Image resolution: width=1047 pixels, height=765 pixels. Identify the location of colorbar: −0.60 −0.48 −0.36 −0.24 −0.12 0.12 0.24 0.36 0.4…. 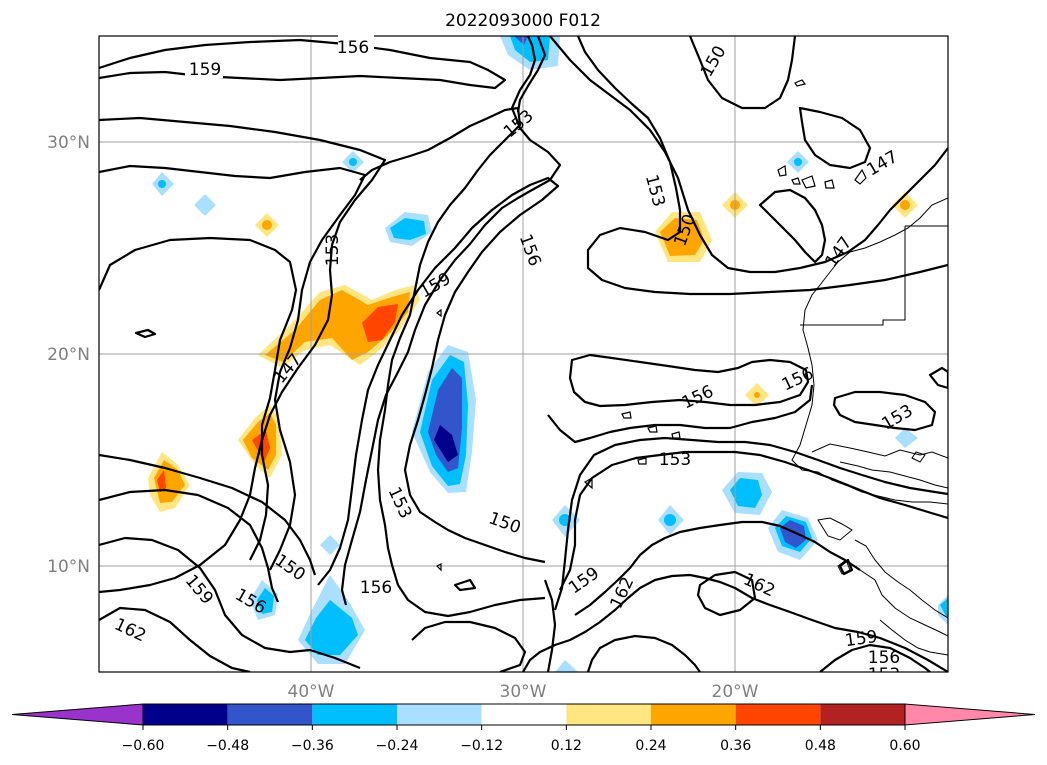
(523, 728).